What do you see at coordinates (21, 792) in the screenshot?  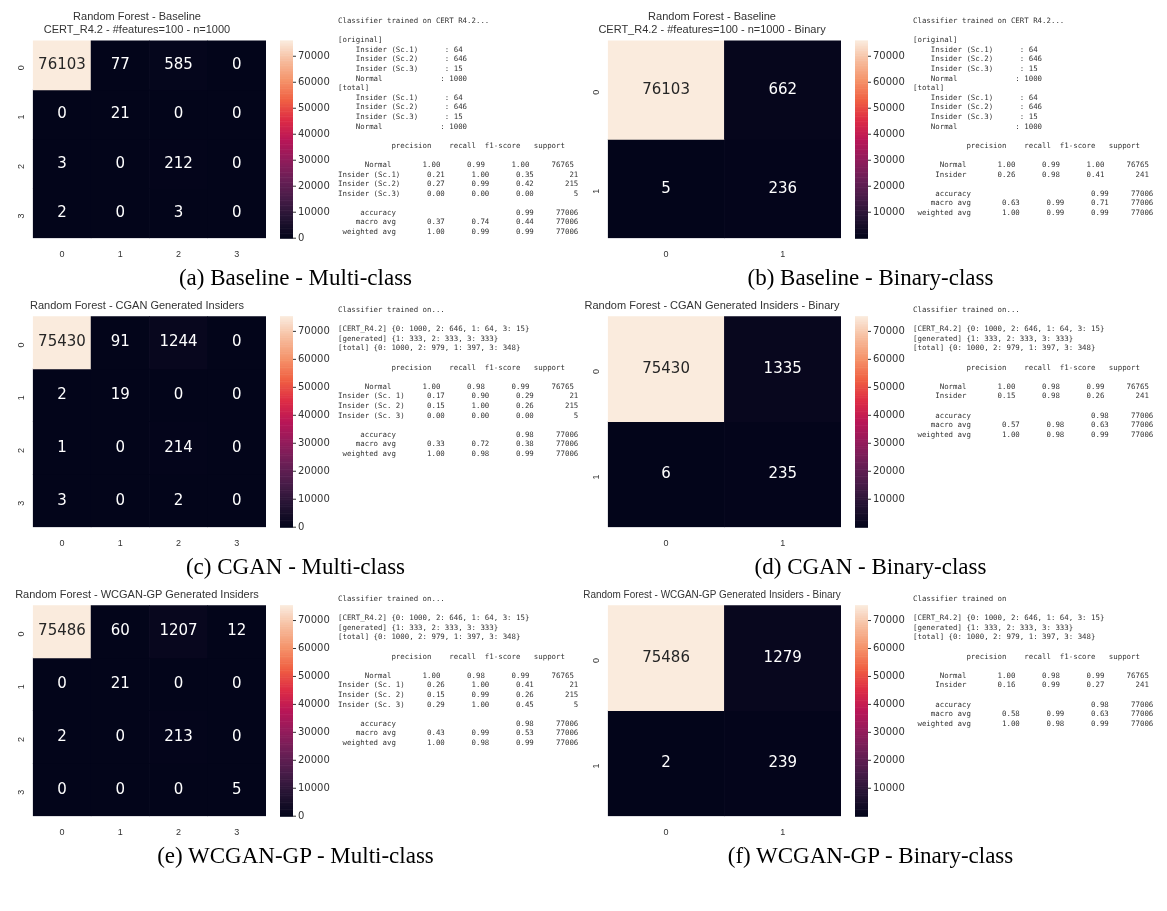 I see `y-tick-label: 3` at bounding box center [21, 792].